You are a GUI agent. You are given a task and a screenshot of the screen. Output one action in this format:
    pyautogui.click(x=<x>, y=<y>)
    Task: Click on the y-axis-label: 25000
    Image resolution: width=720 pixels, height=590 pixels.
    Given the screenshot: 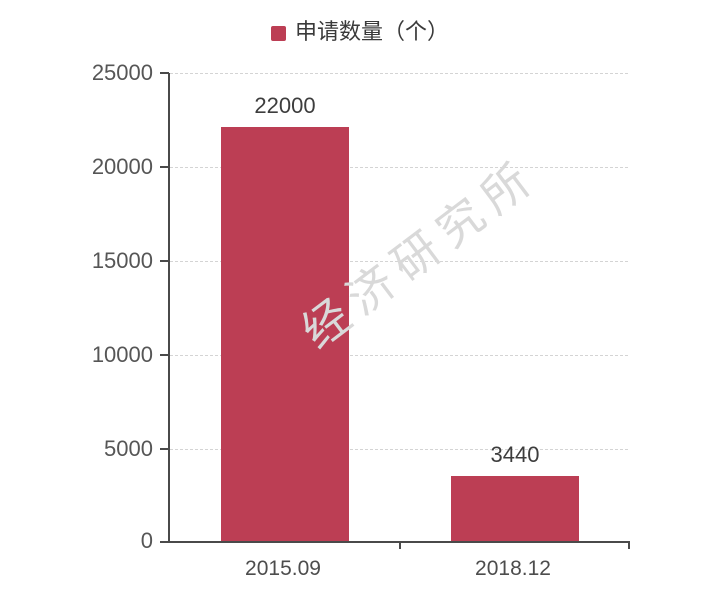 What is the action you would take?
    pyautogui.click(x=122, y=72)
    